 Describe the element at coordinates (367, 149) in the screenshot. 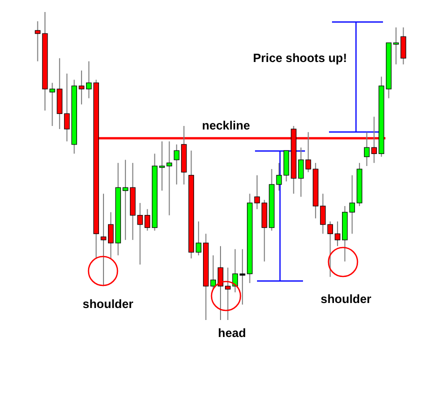

I see `candlestick` at that location.